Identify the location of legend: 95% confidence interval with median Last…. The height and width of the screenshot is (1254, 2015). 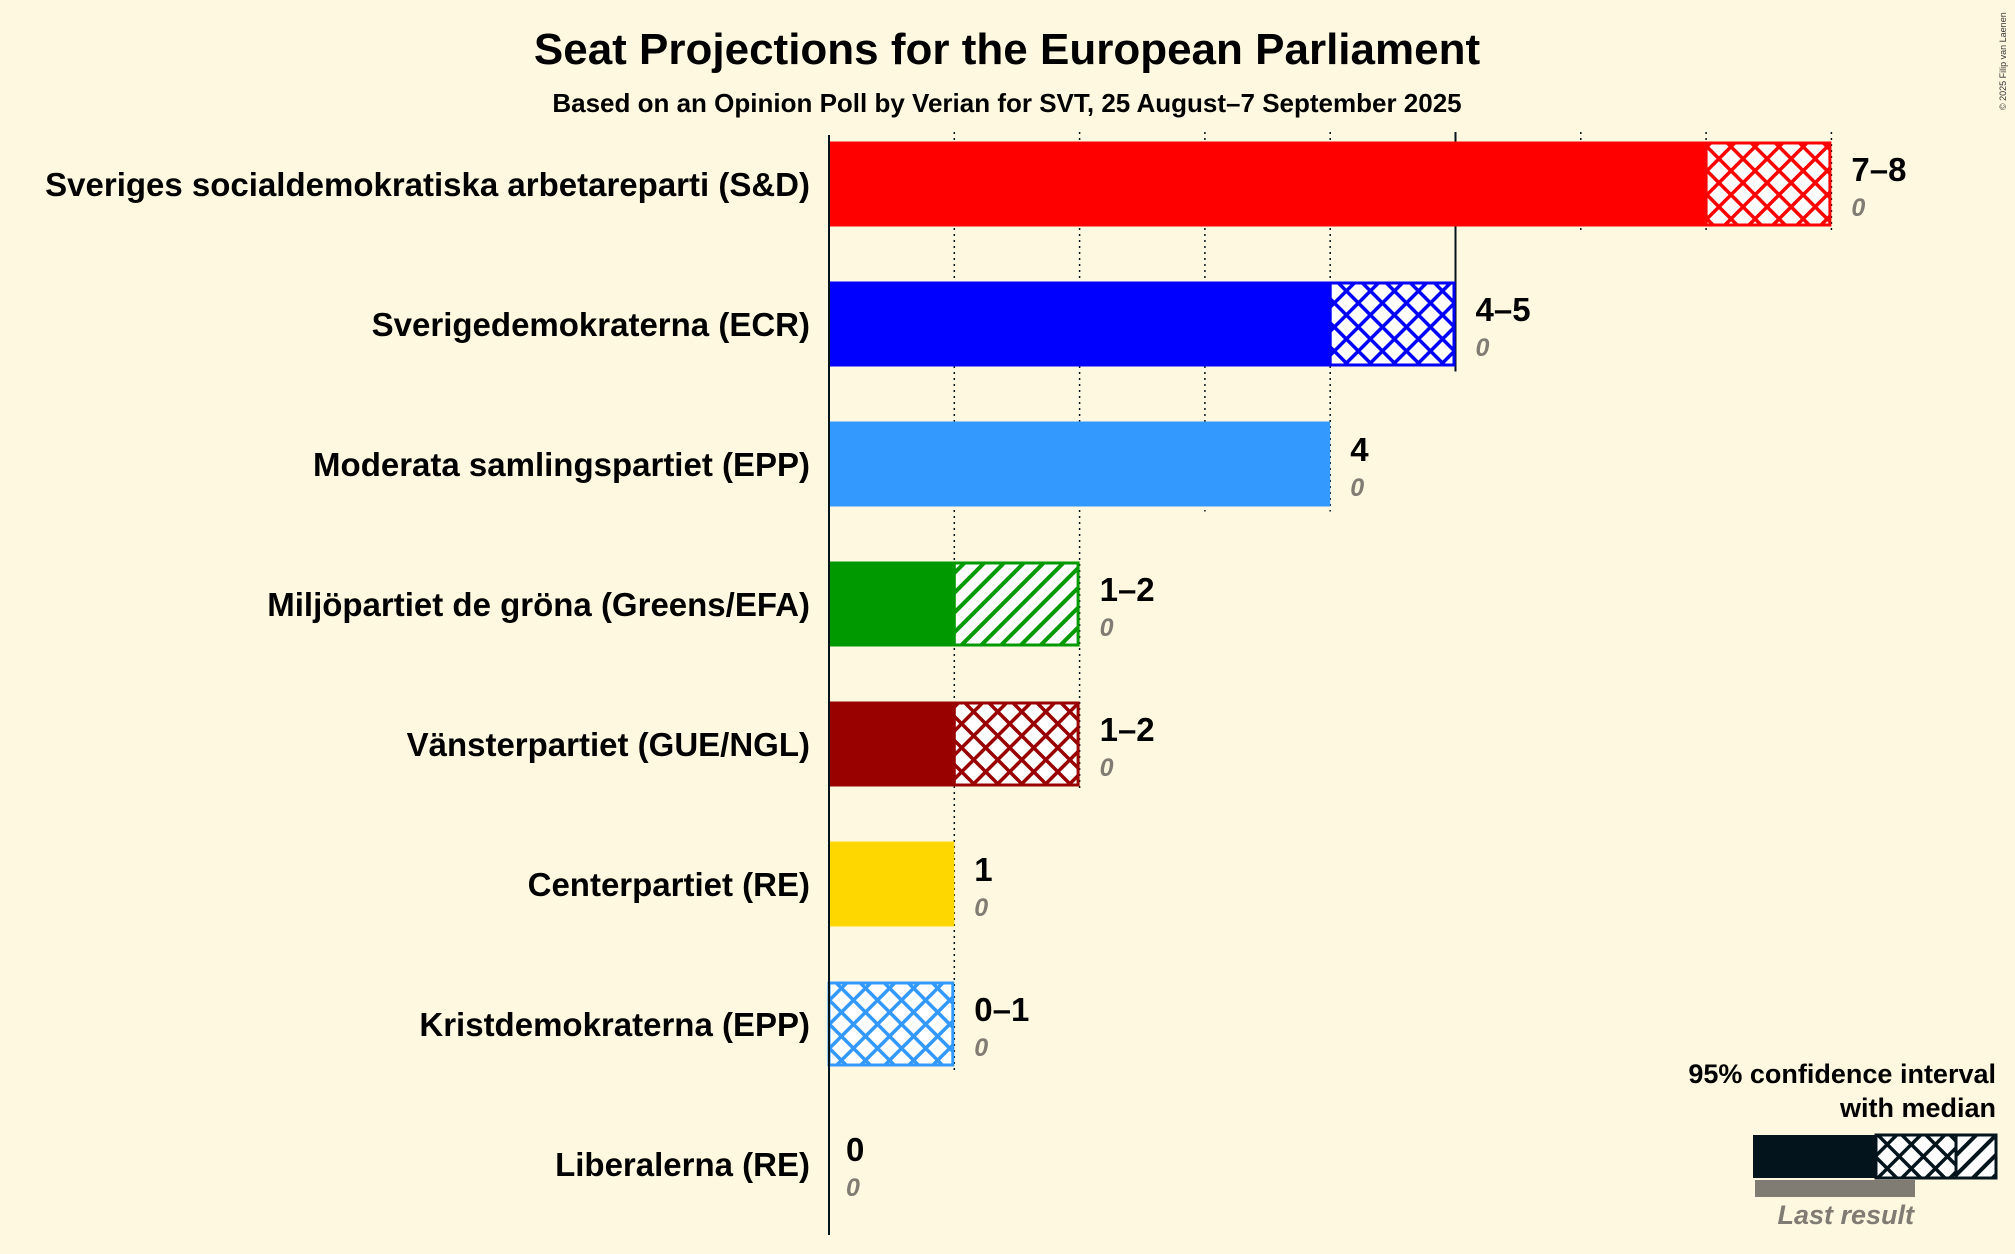
(1843, 1144).